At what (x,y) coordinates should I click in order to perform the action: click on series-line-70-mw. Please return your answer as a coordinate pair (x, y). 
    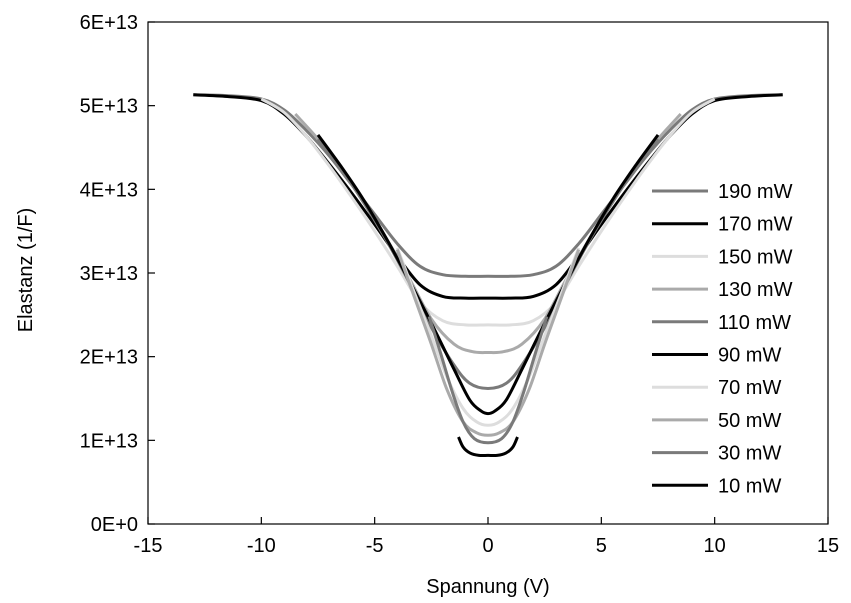
    Looking at the image, I should click on (488, 337).